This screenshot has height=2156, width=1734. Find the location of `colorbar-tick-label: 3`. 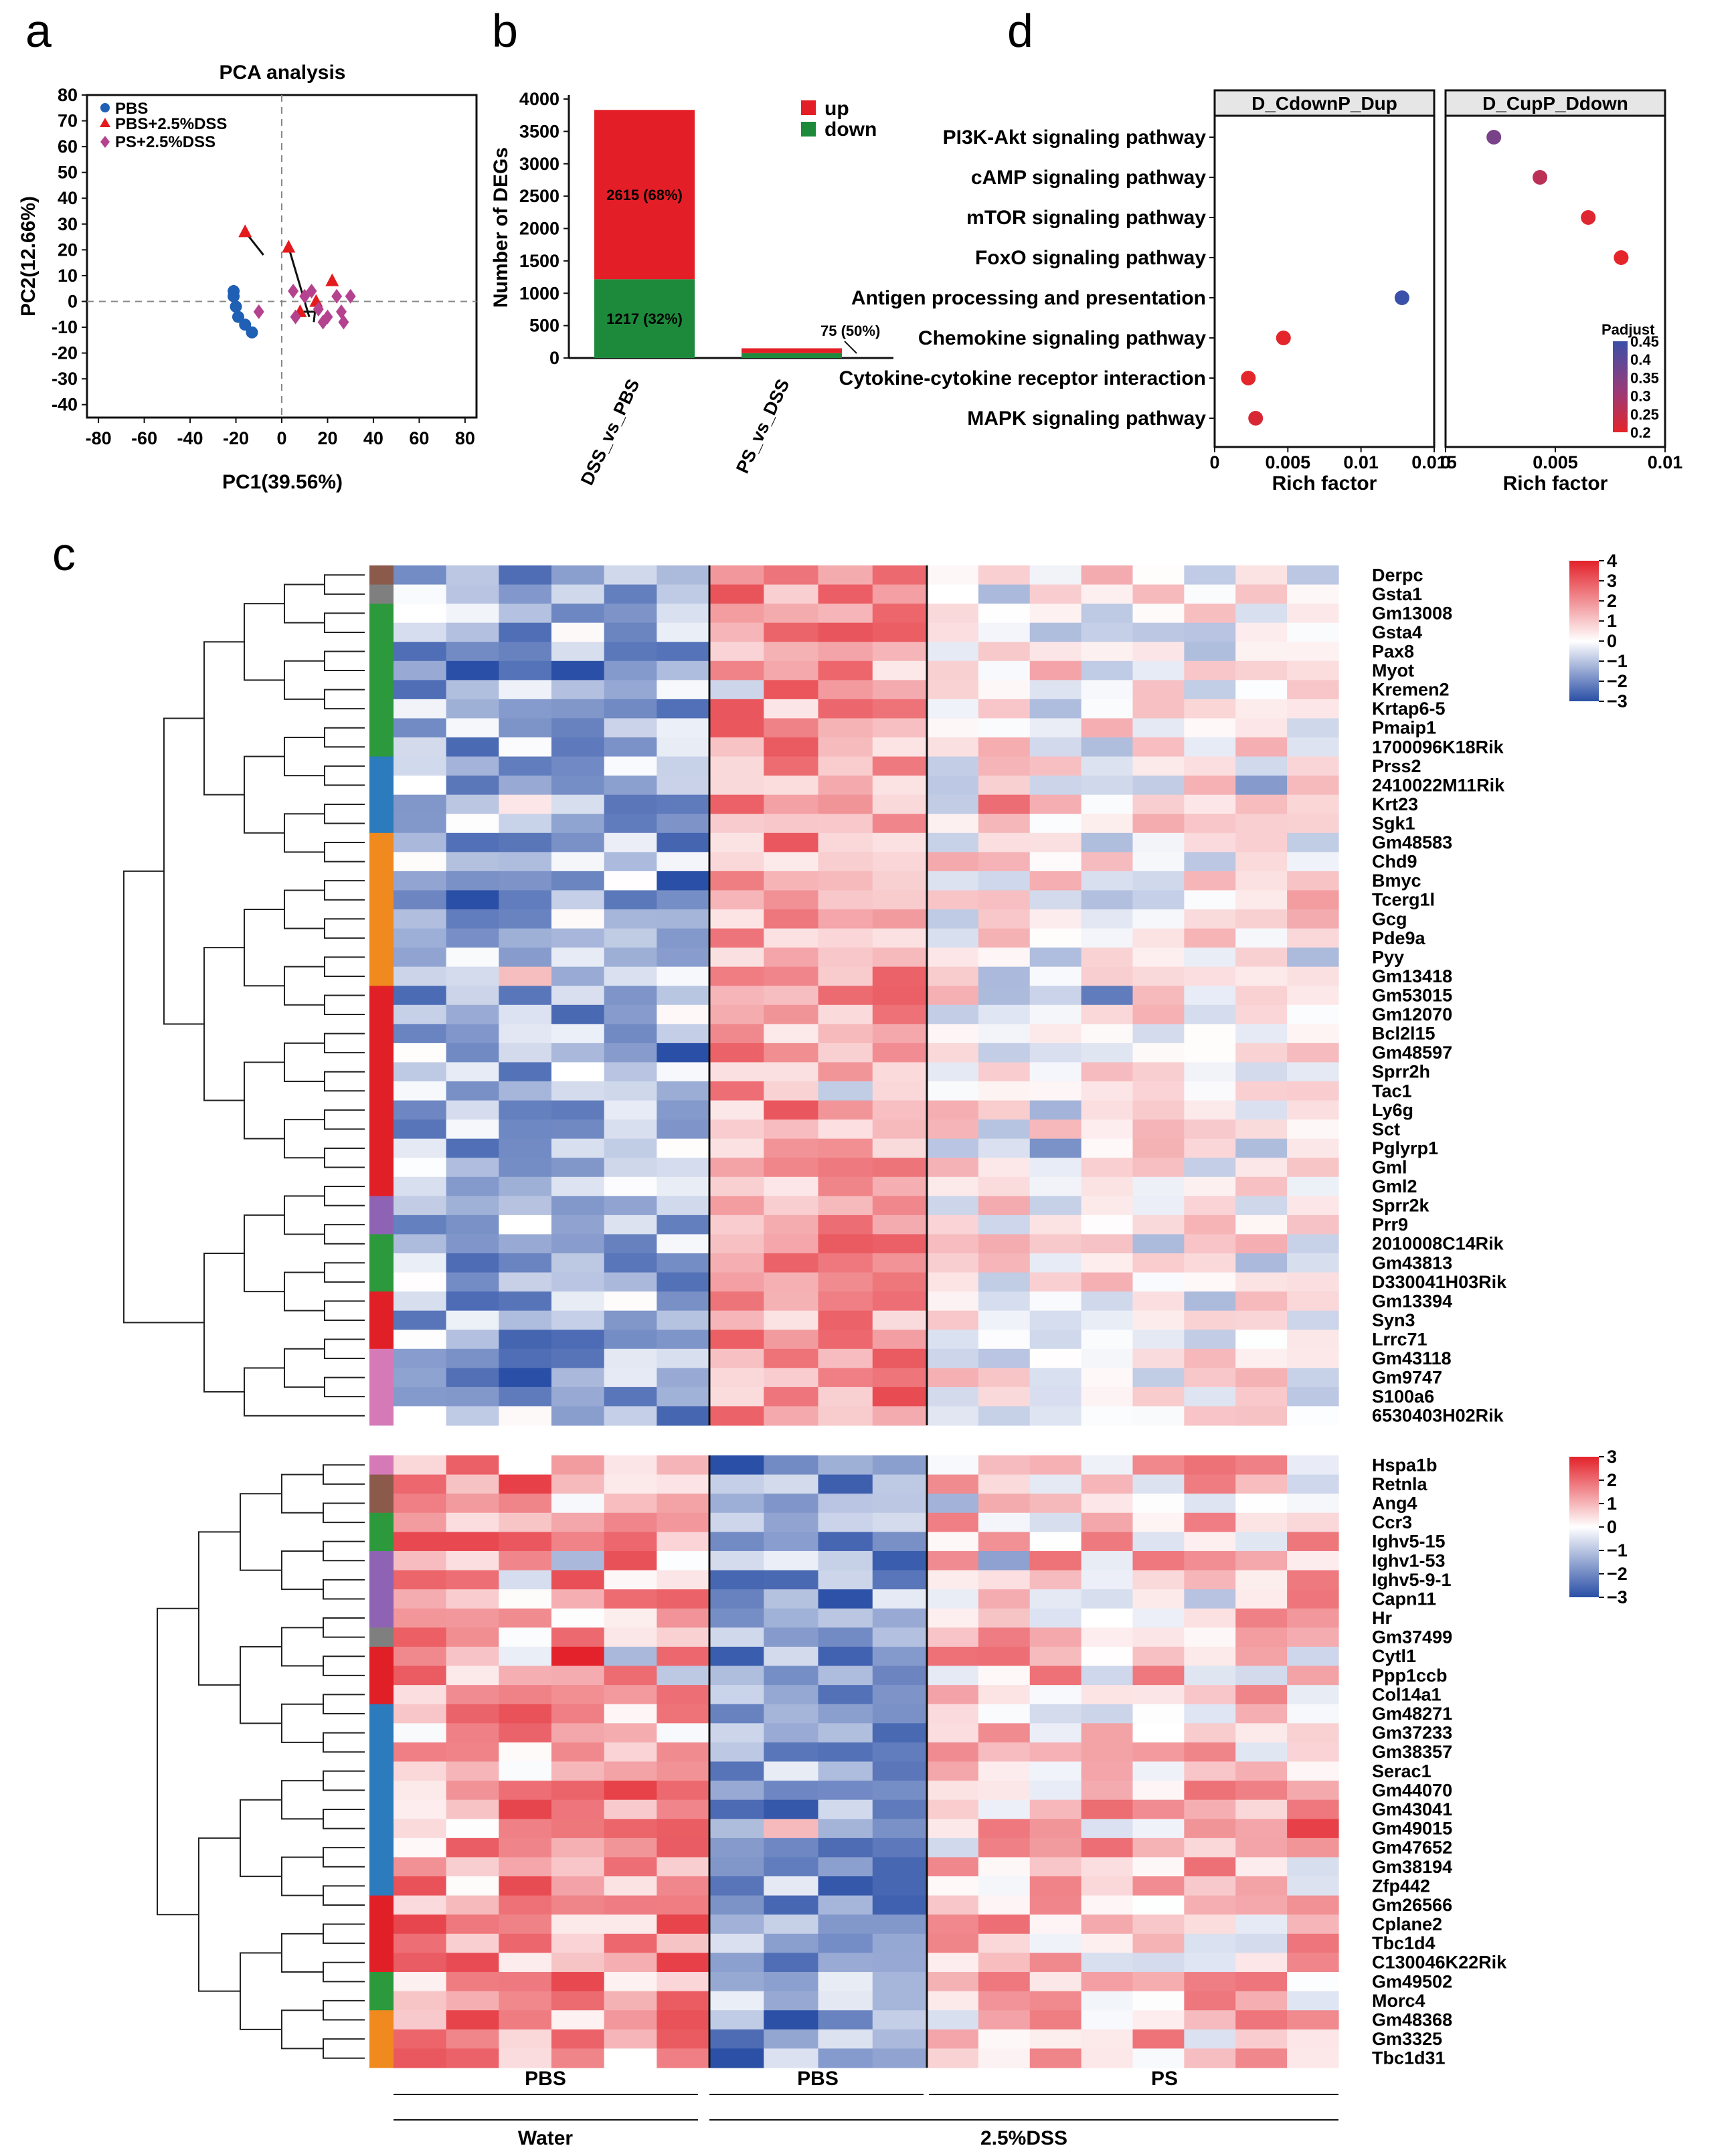

colorbar-tick-label: 3 is located at coordinates (1612, 581).